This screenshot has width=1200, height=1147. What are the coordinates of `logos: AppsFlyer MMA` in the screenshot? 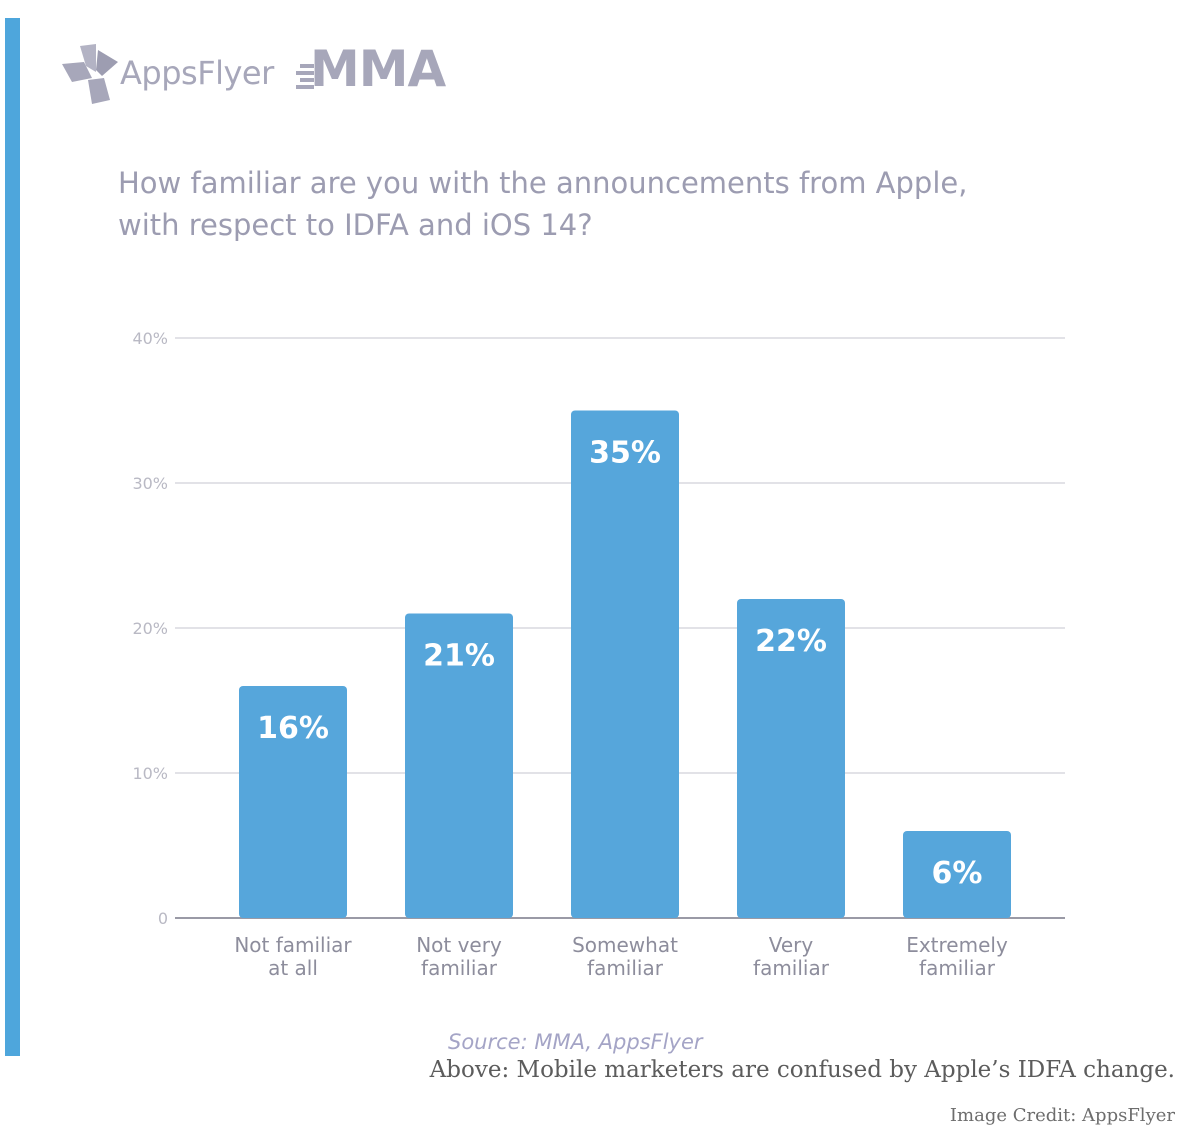 It's located at (272, 75).